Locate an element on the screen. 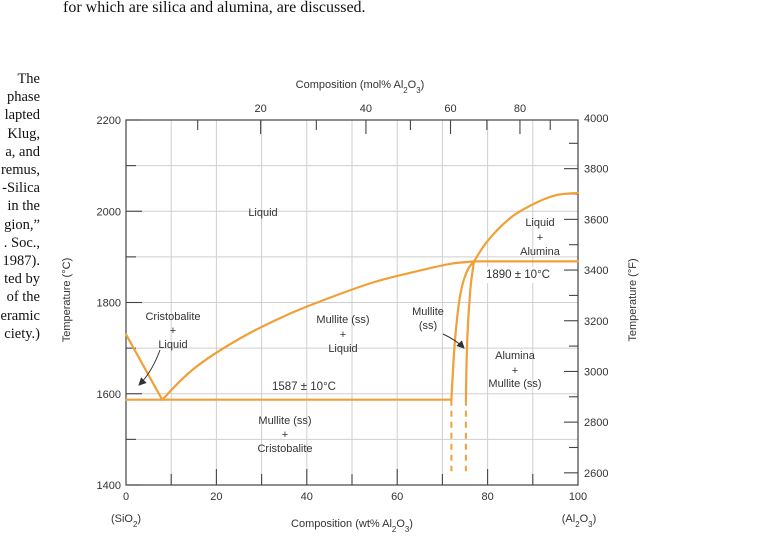 This screenshot has height=553, width=766. right-tick-label: 3200 is located at coordinates (596, 322).